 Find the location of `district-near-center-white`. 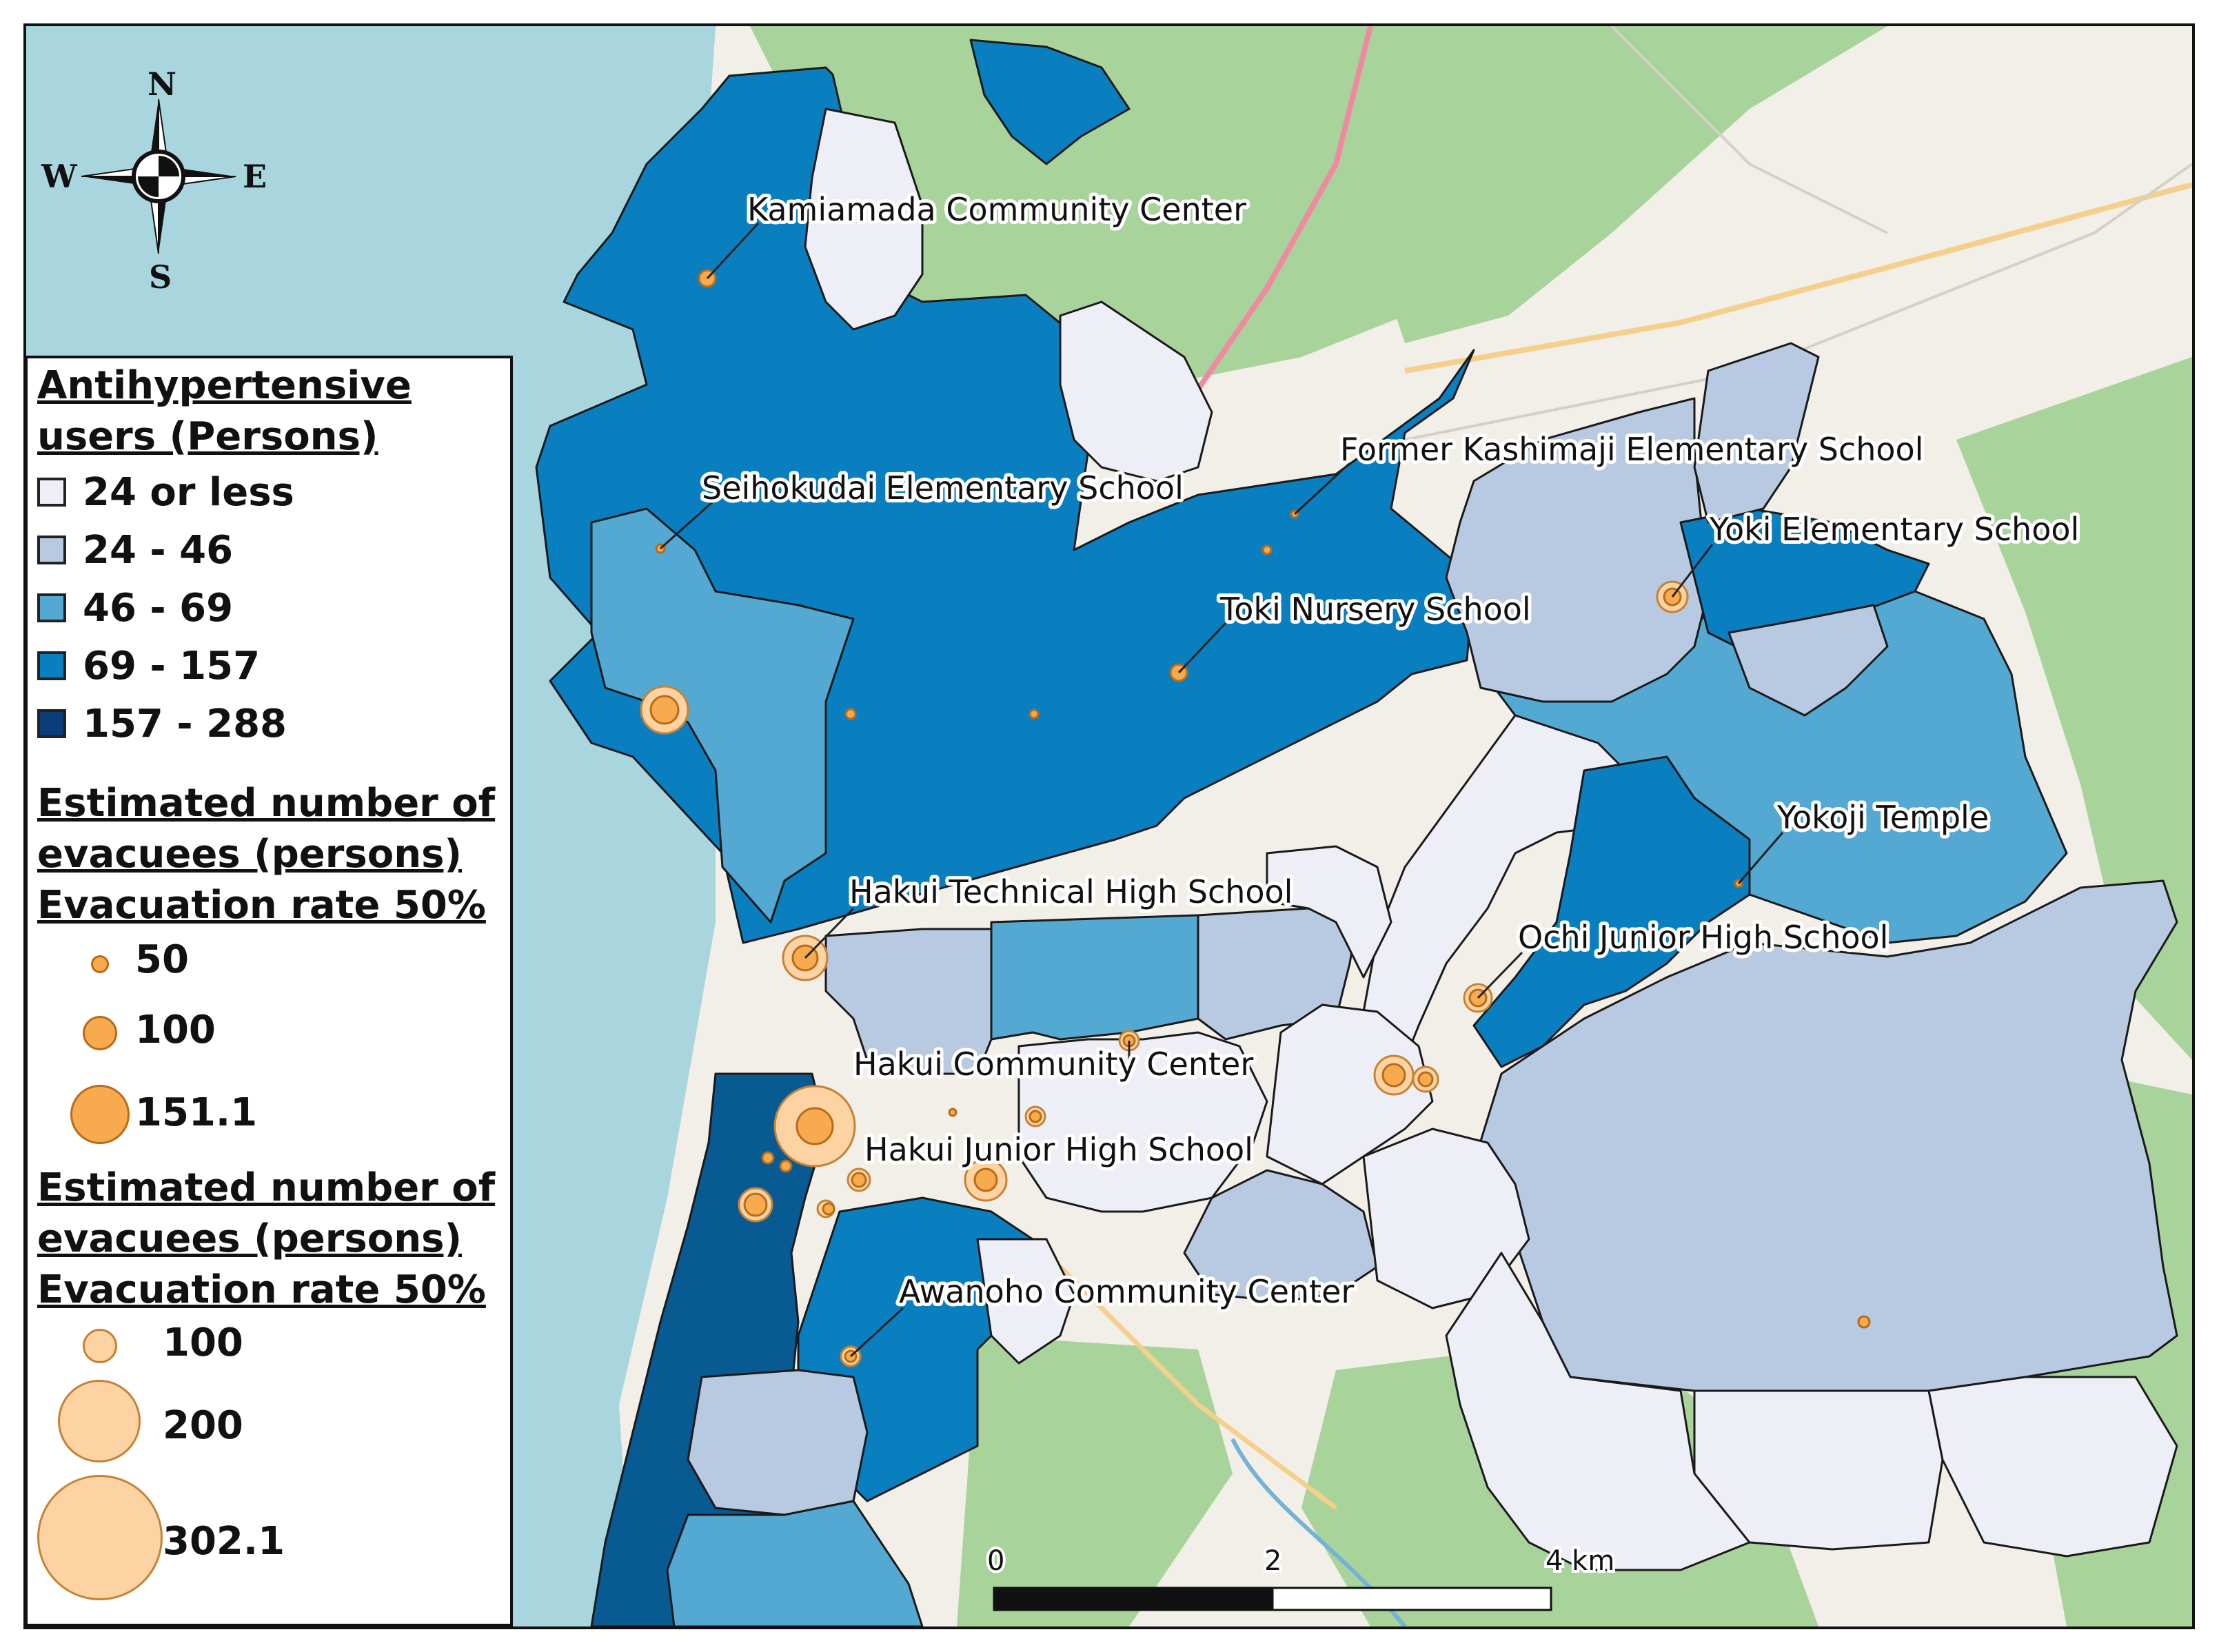

district-near-center-white is located at coordinates (1329, 912).